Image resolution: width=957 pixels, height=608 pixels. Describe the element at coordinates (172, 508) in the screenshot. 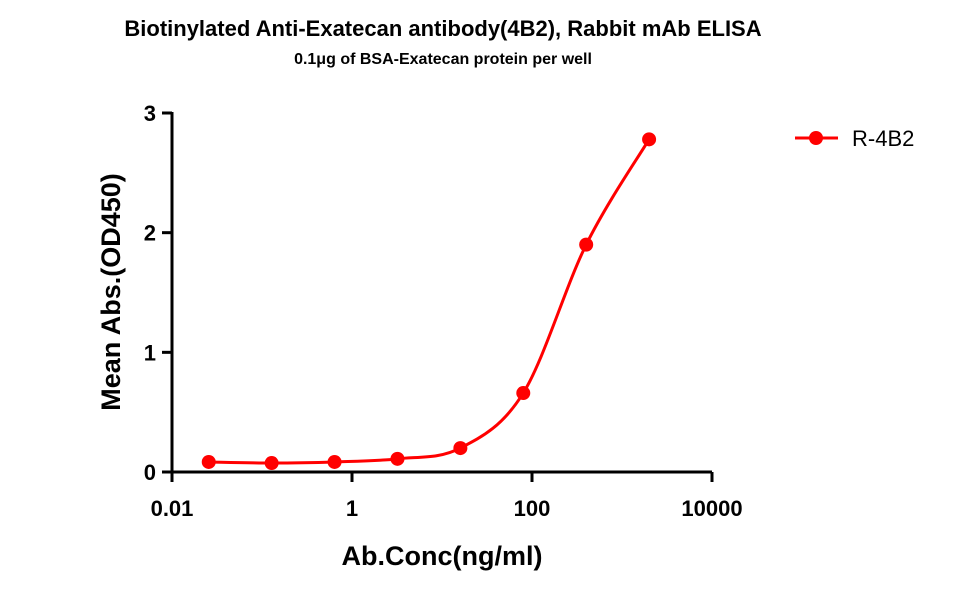

I see `x-tick-label: 0.01` at that location.